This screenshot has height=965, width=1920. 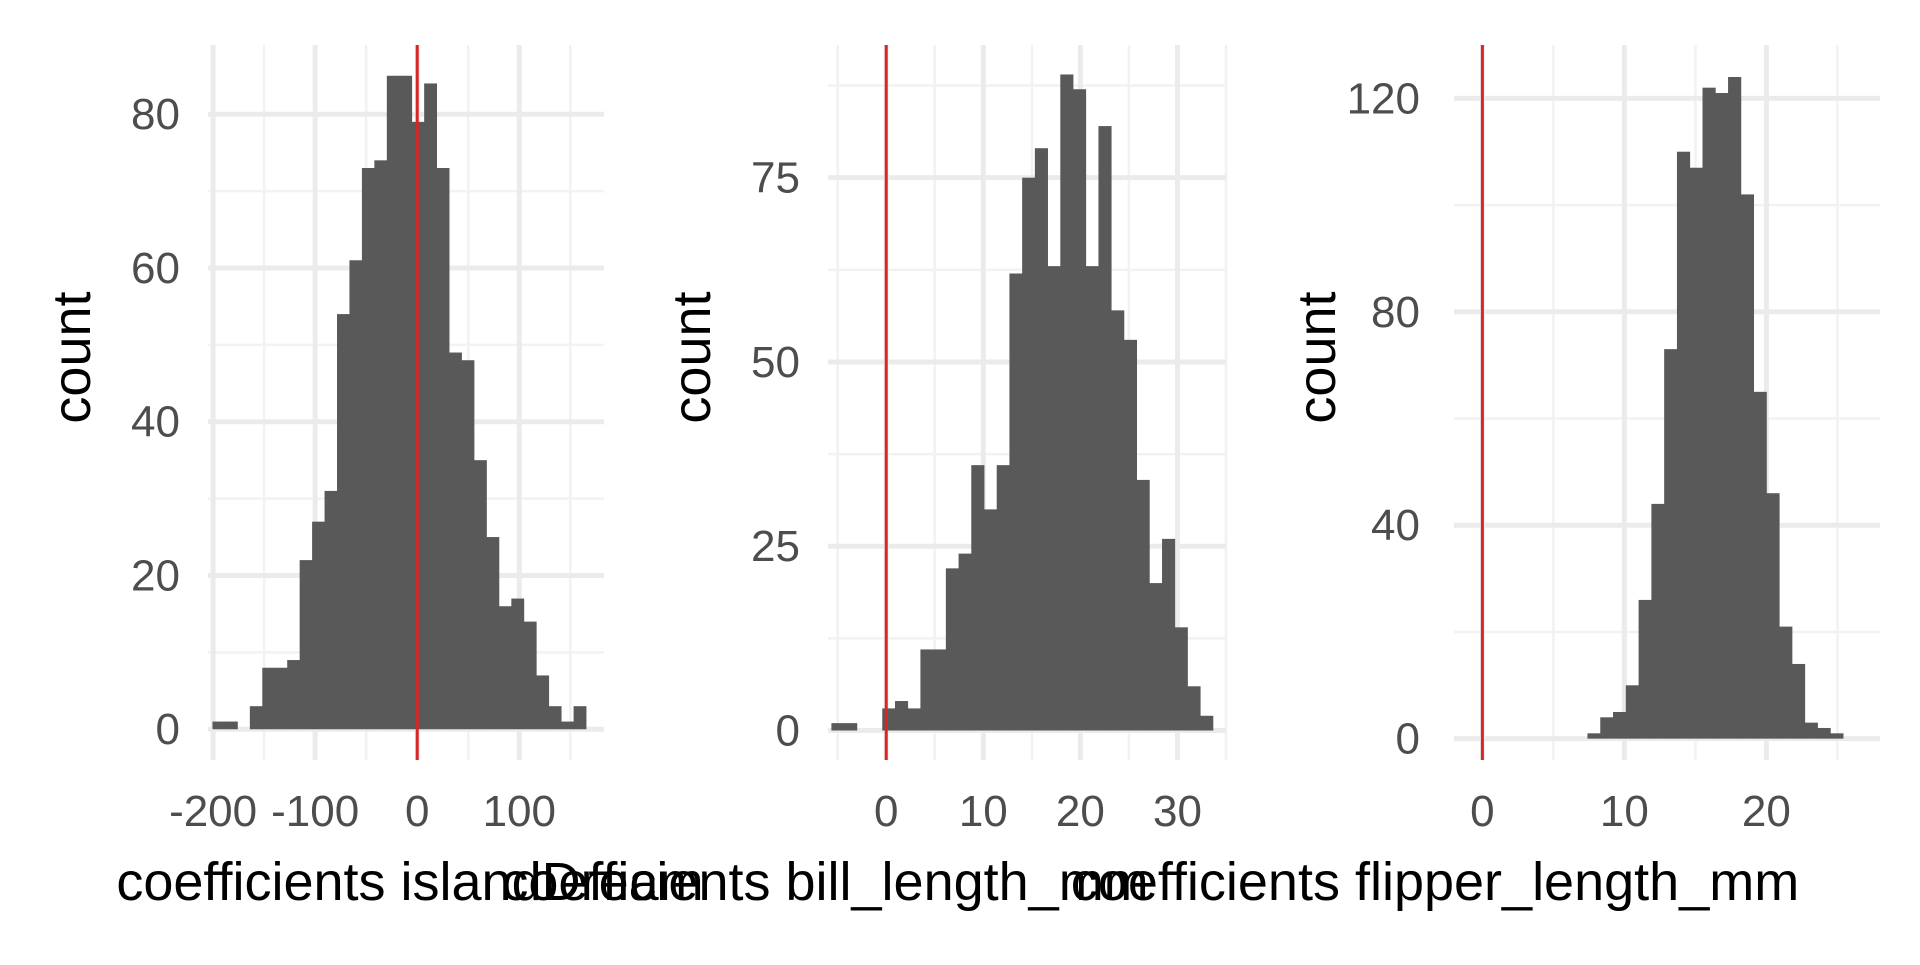 What do you see at coordinates (155, 575) in the screenshot?
I see `y-tick-label: 20` at bounding box center [155, 575].